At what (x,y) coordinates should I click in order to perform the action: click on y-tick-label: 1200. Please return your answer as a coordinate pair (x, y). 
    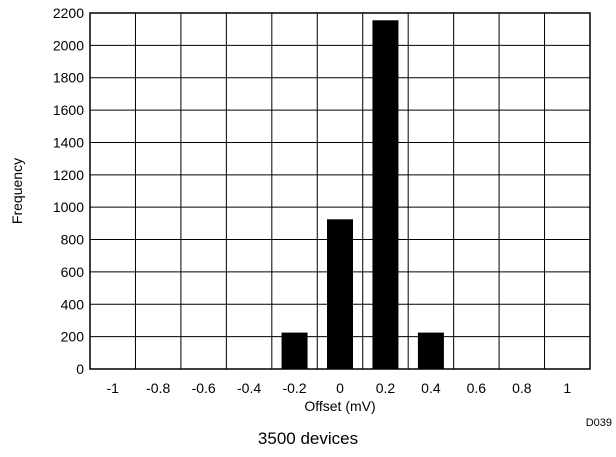
    Looking at the image, I should click on (68, 175).